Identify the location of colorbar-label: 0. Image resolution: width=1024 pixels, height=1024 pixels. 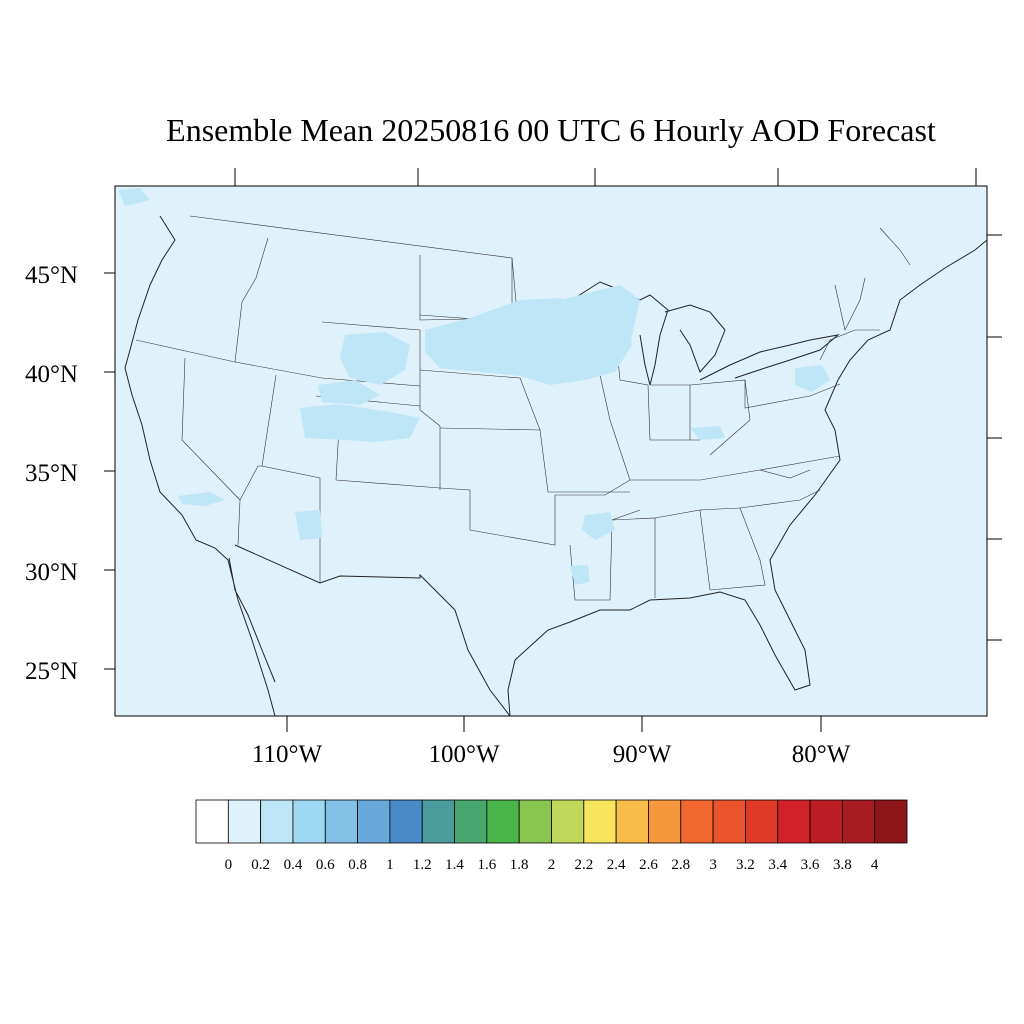
(229, 865).